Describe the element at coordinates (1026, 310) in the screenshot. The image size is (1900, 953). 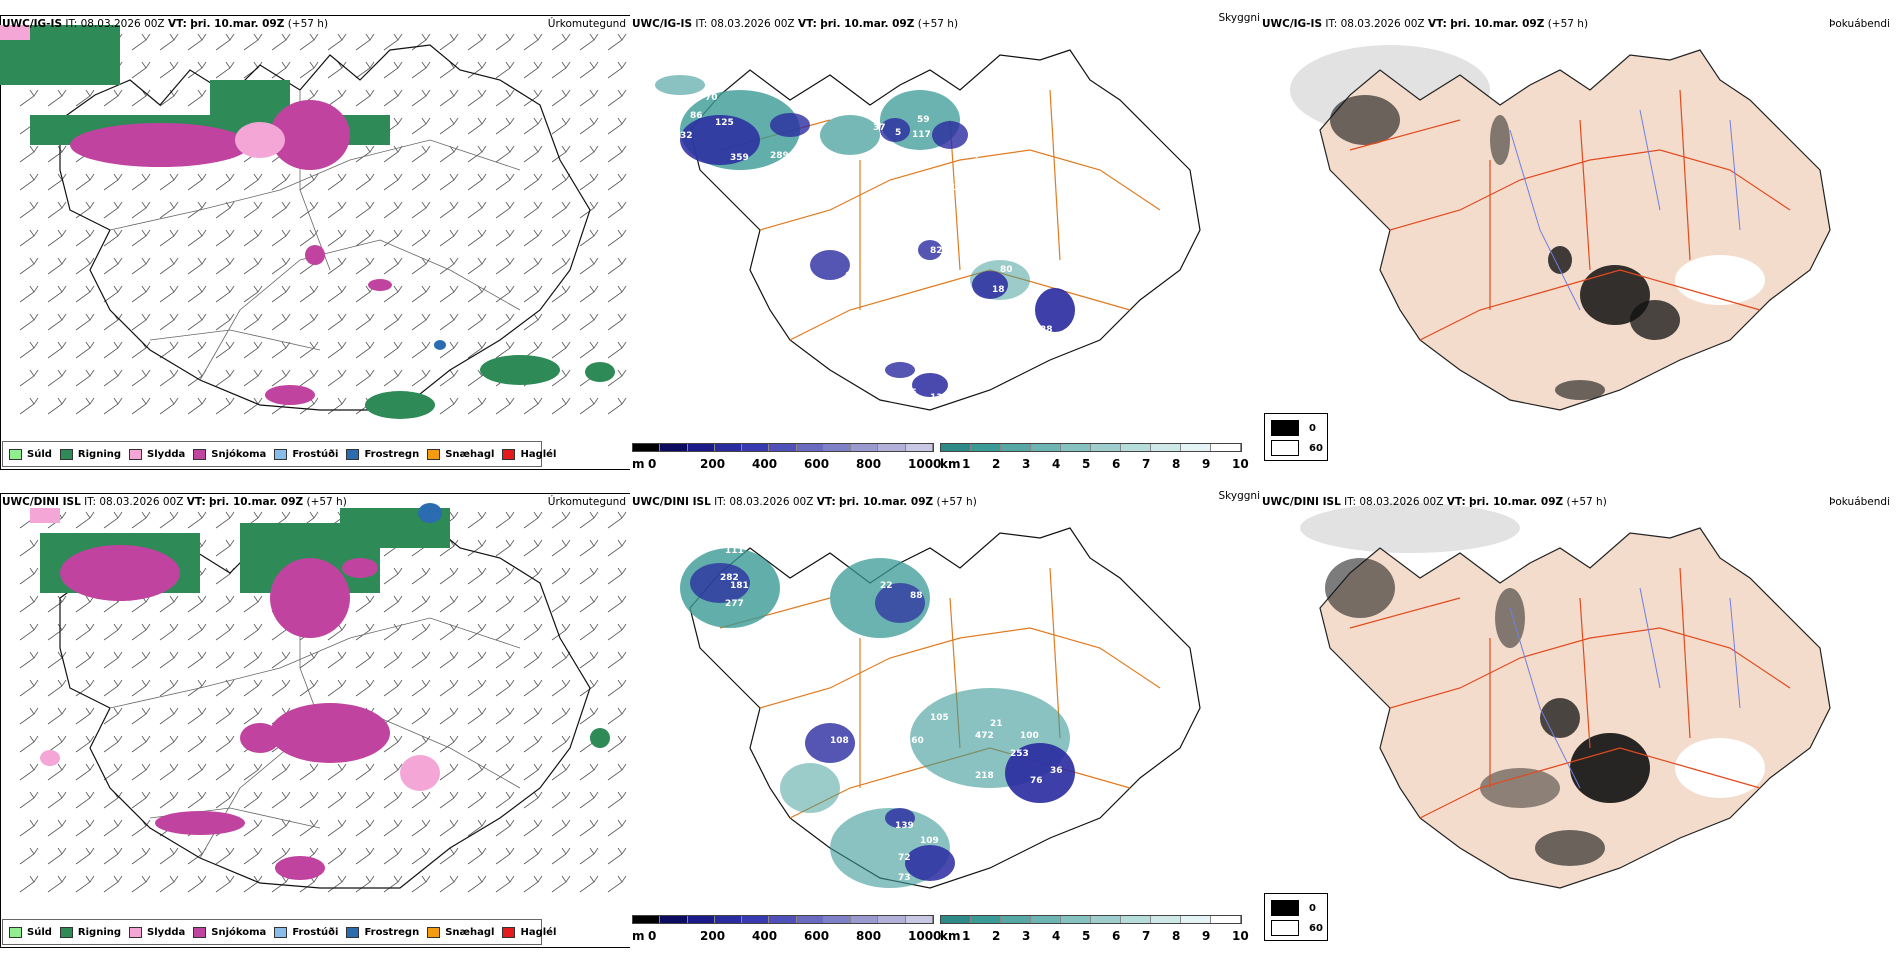
I see `cloudbase-label: 10` at that location.